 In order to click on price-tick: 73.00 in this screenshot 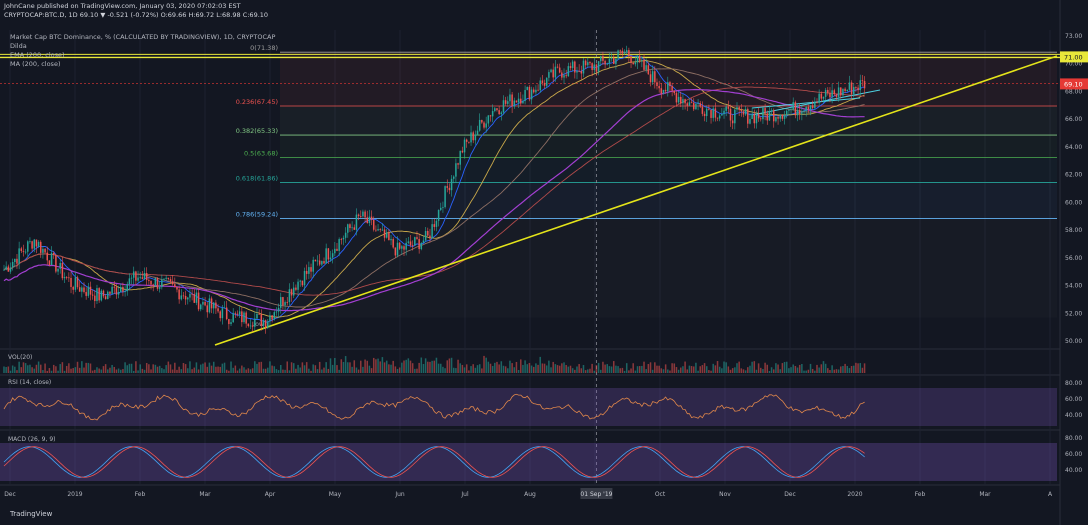, I will do `click(1073, 36)`.